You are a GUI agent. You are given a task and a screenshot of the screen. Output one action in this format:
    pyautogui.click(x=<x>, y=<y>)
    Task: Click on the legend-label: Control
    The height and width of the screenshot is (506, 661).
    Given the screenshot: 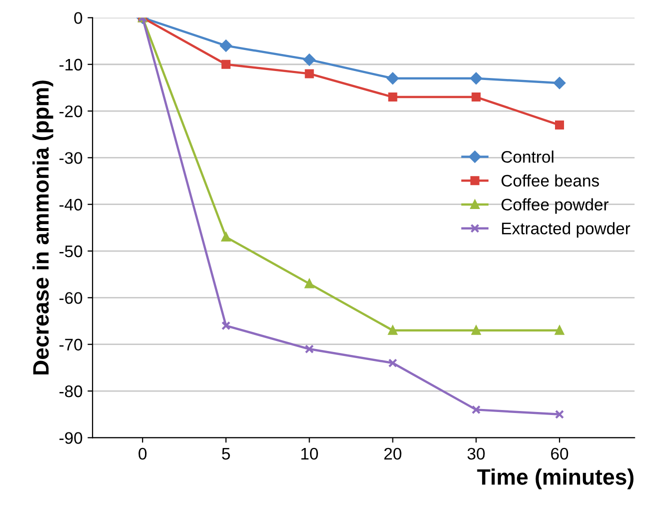 What is the action you would take?
    pyautogui.click(x=528, y=156)
    